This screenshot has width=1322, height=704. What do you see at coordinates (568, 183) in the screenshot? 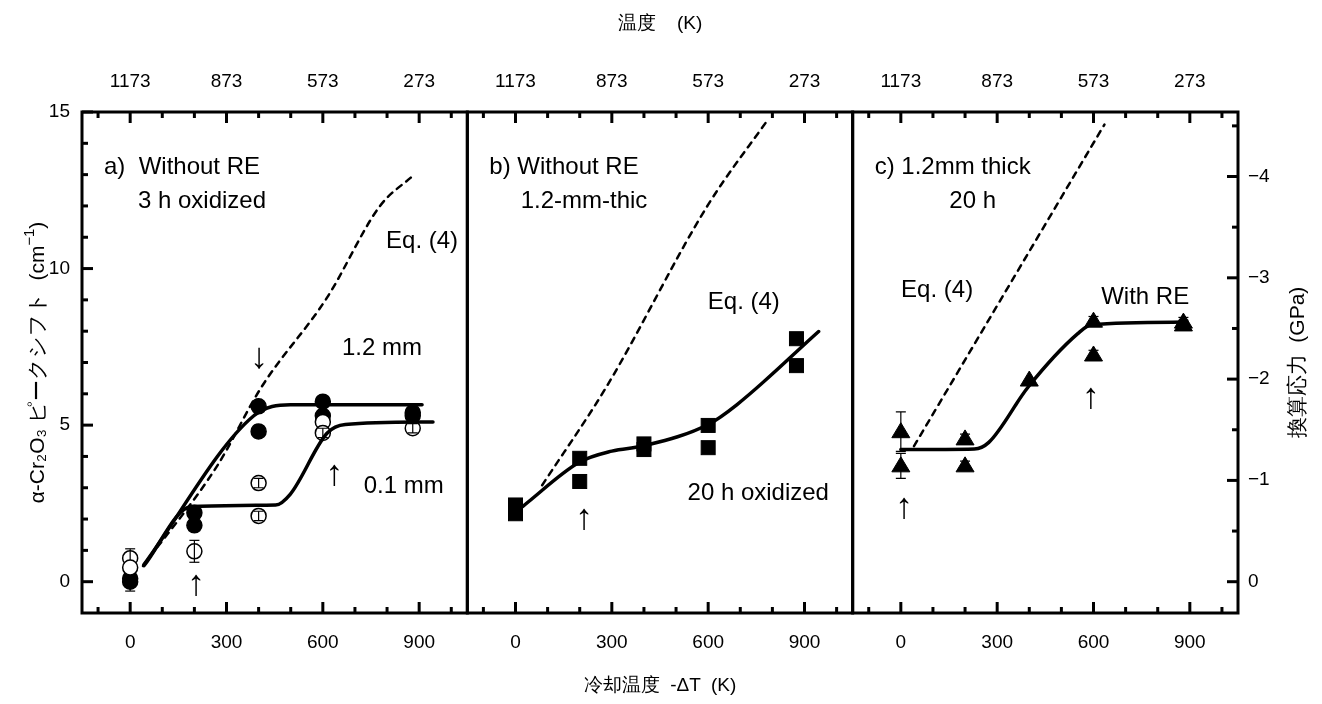
I see `annotation: b) Without RE 1.2-mm-thic` at bounding box center [568, 183].